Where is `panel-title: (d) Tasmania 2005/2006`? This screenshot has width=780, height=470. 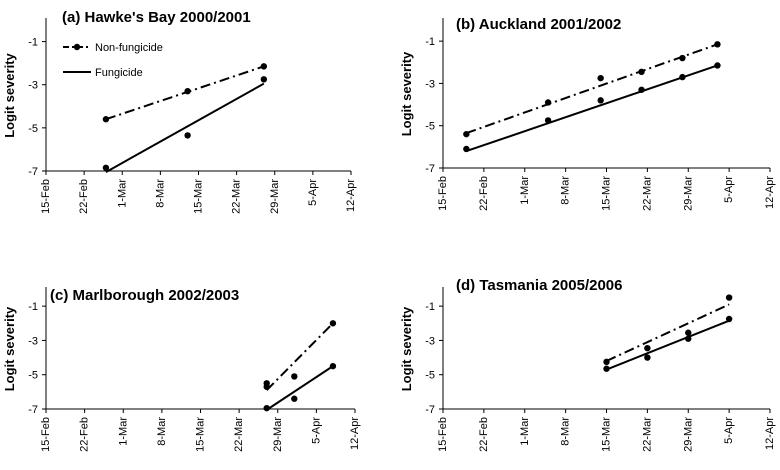 panel-title: (d) Tasmania 2005/2006 is located at coordinates (539, 285).